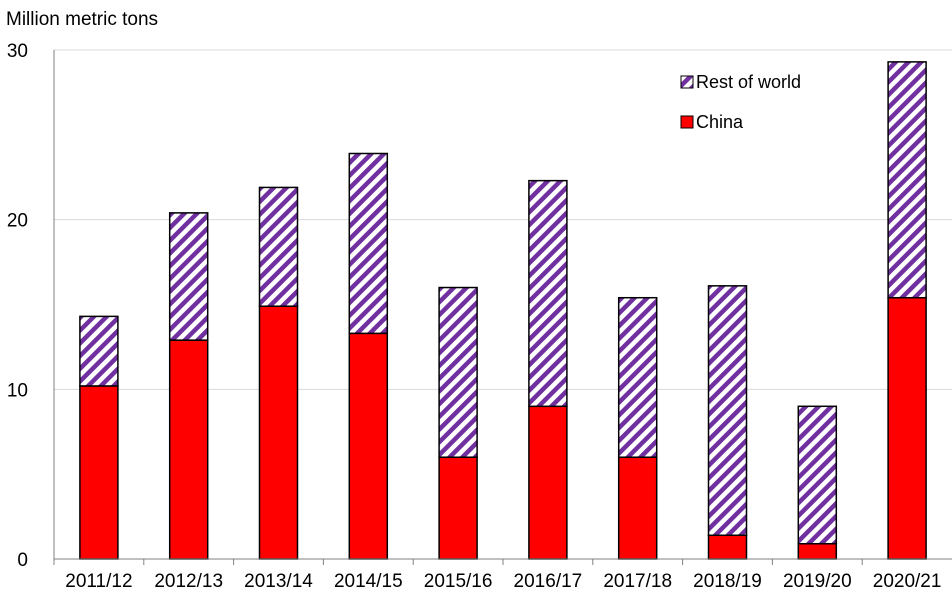 This screenshot has width=952, height=592. What do you see at coordinates (458, 581) in the screenshot?
I see `x-tick-label: 2015/16` at bounding box center [458, 581].